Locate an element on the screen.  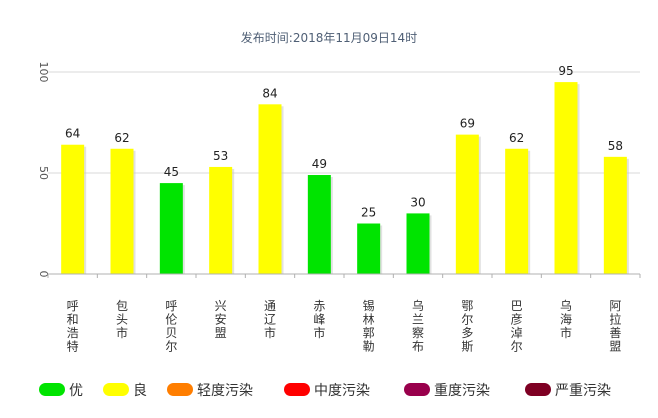
legend-item: 轻度污染 is located at coordinates (210, 391).